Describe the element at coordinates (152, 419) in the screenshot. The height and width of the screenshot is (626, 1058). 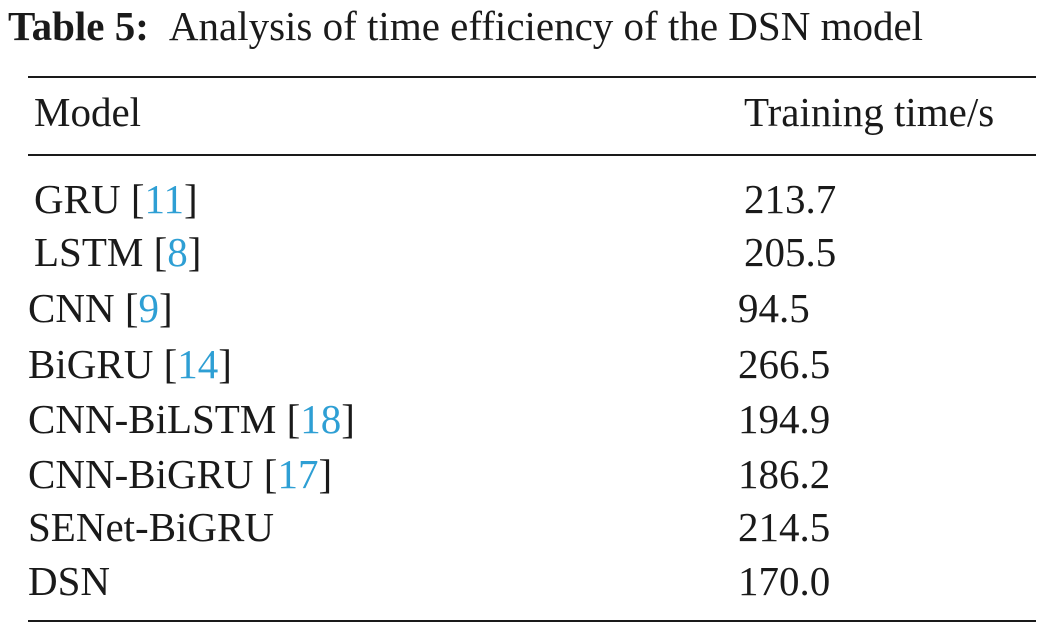
I see `model-name: CNN-BiLSTM` at that location.